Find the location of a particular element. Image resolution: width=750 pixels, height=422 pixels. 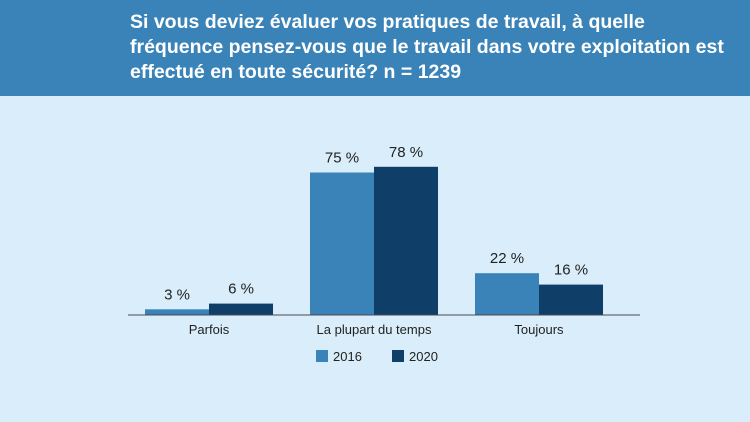

data-label-2016-2: 22 % is located at coordinates (507, 258).